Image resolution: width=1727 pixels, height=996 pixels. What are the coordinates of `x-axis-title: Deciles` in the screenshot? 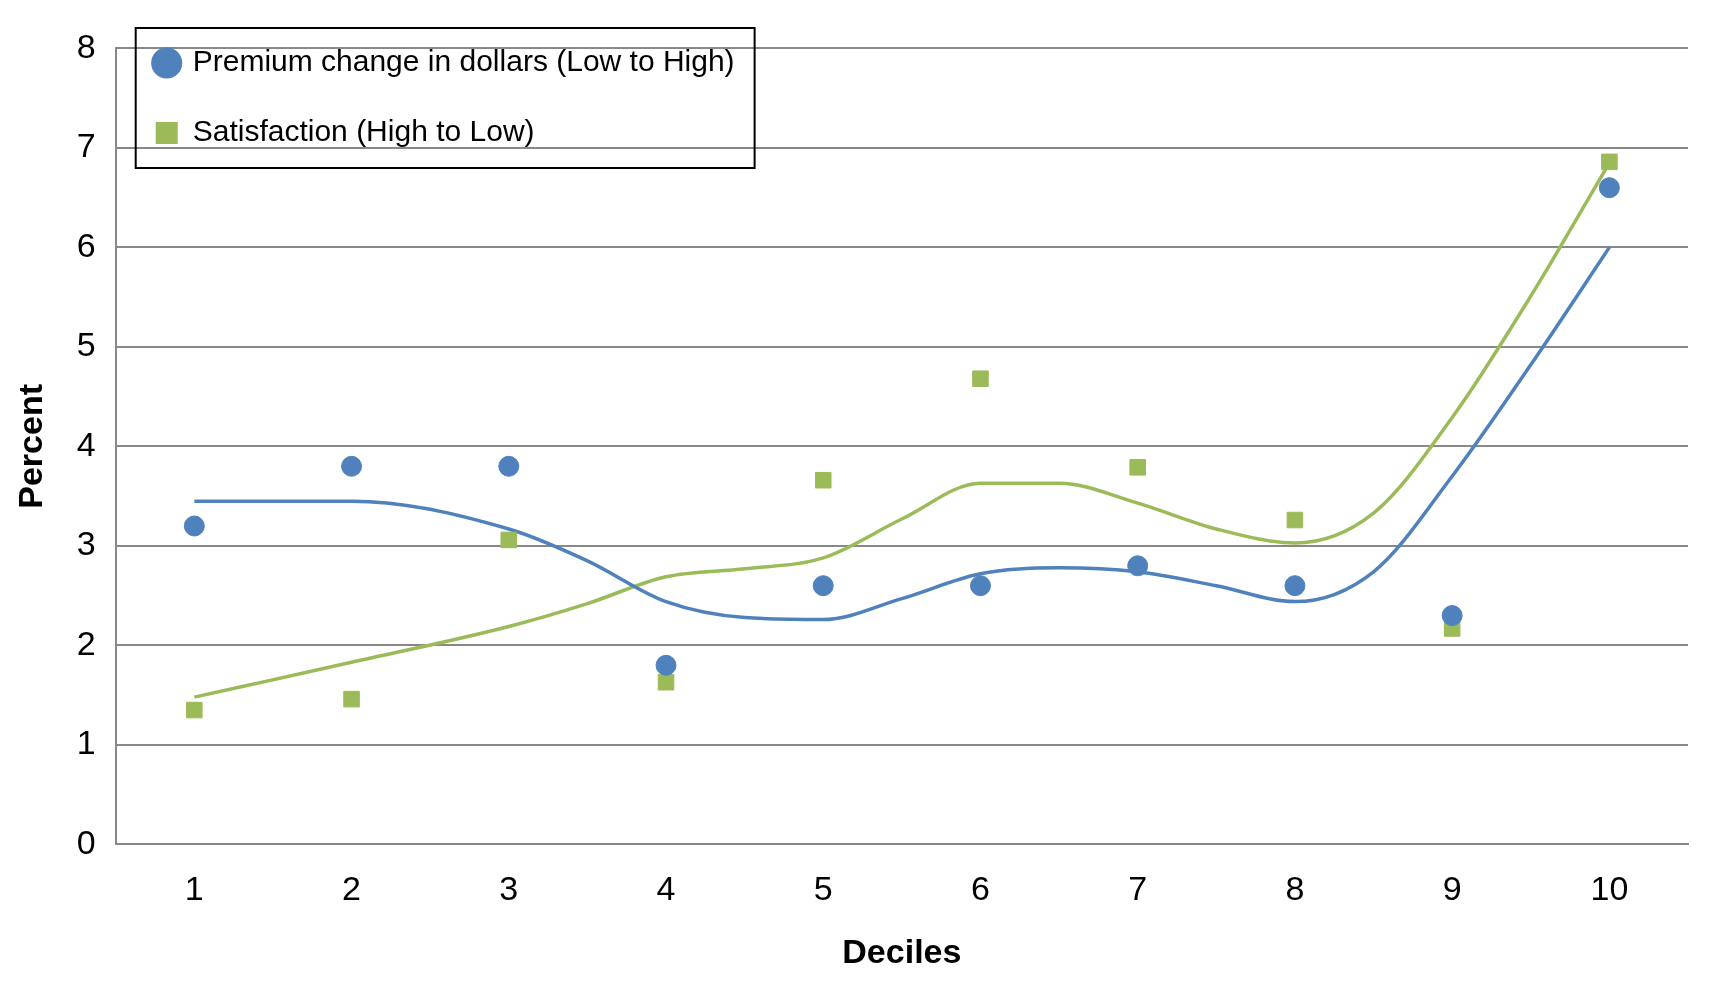 It's located at (902, 950).